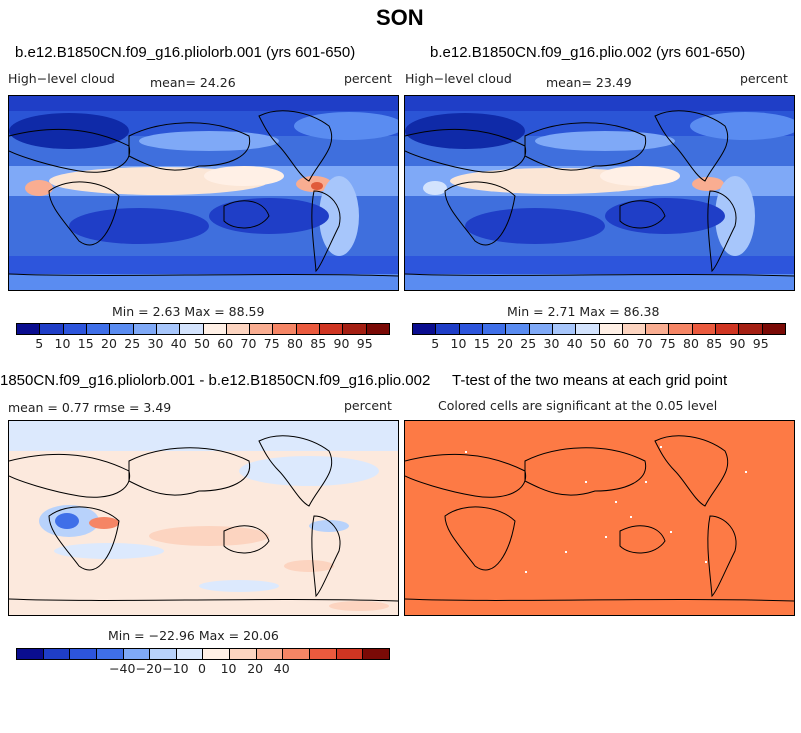 The image size is (801, 733). Describe the element at coordinates (202, 668) in the screenshot. I see `colorbar-label: 0` at that location.